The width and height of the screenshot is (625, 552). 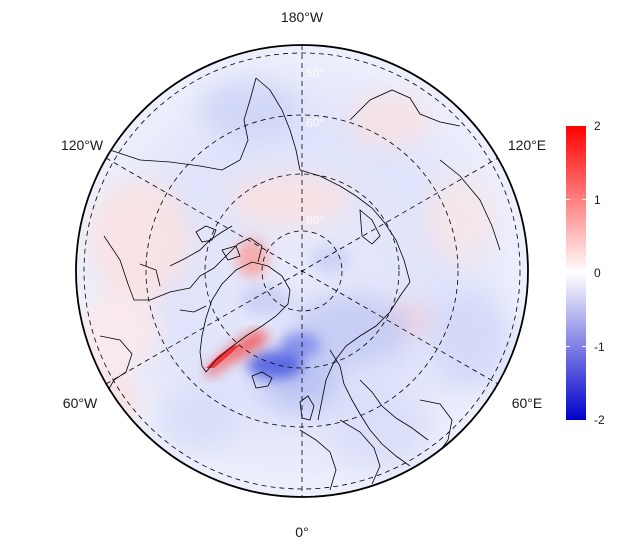 I want to click on lon-label-lower-right: 60°E, so click(x=527, y=403).